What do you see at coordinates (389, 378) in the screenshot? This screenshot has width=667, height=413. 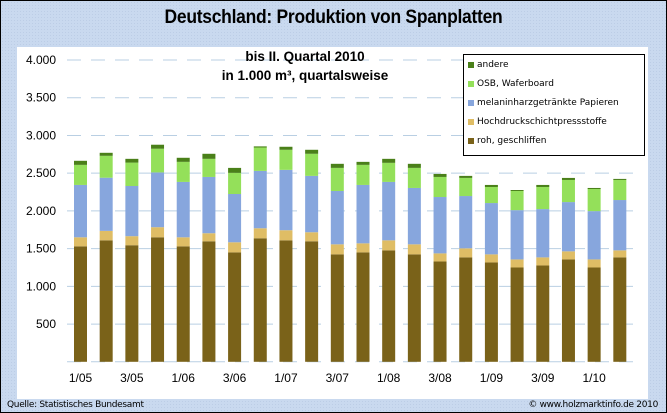 I see `x-tick-label: 1/08` at bounding box center [389, 378].